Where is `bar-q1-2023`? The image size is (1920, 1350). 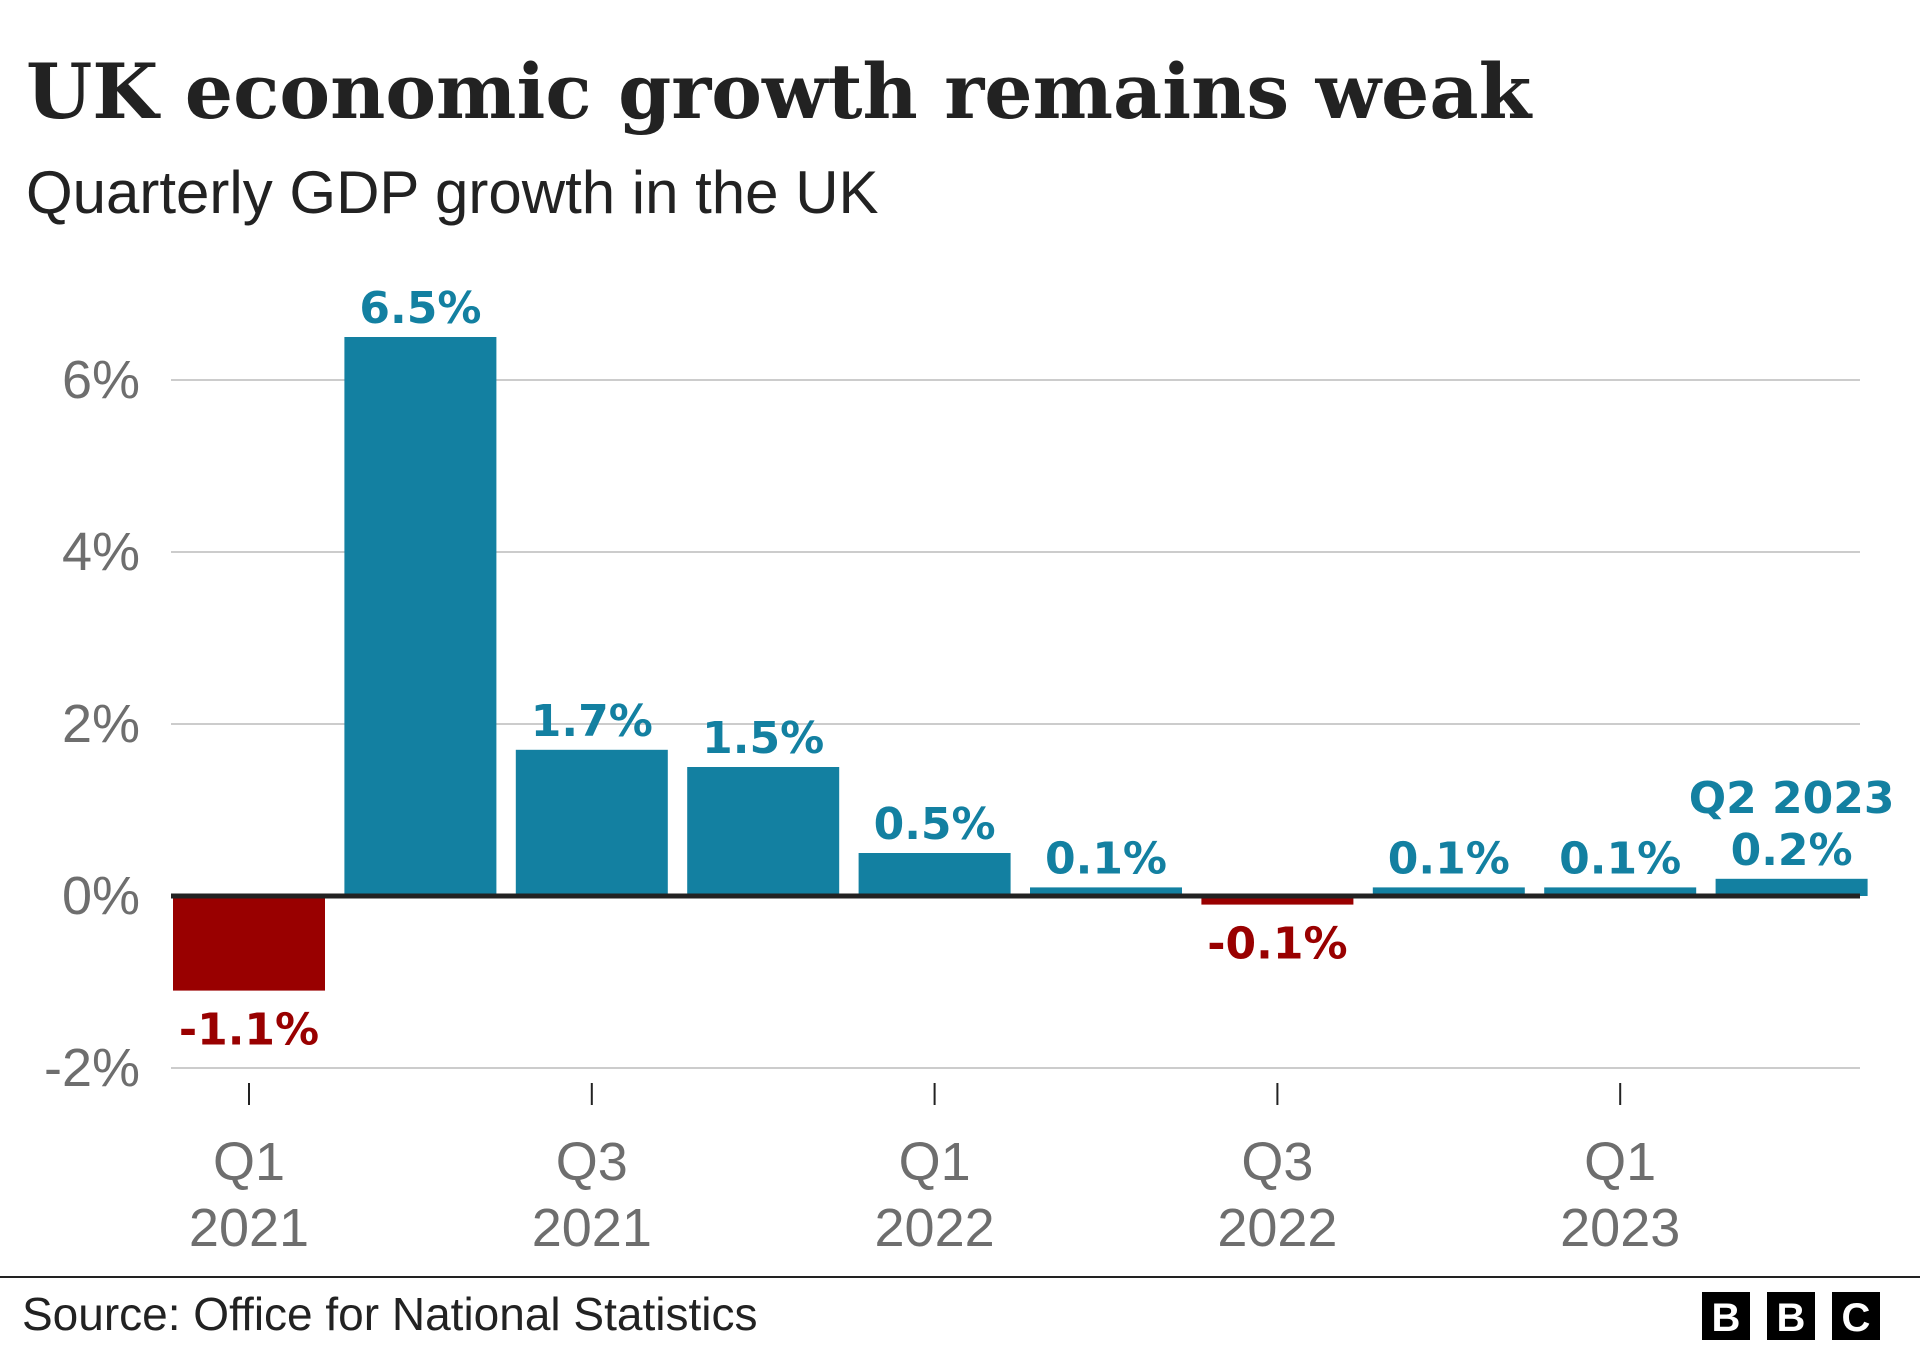
bar-q1-2023 is located at coordinates (1620, 891).